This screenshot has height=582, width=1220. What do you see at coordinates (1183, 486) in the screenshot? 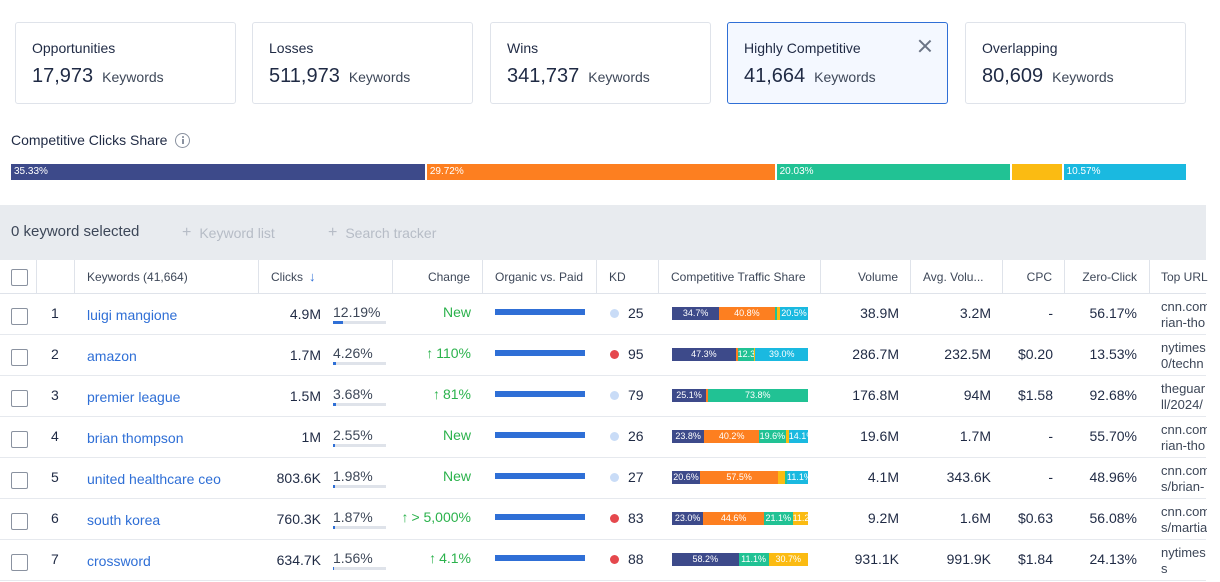
I see `top-url-line2: s/brian-` at bounding box center [1183, 486].